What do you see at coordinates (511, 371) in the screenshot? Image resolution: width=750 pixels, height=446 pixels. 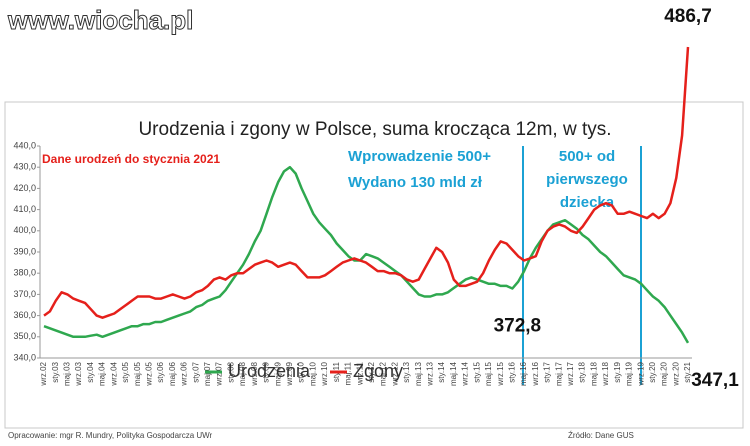 I see `x-tick-label: sty.16` at bounding box center [511, 371].